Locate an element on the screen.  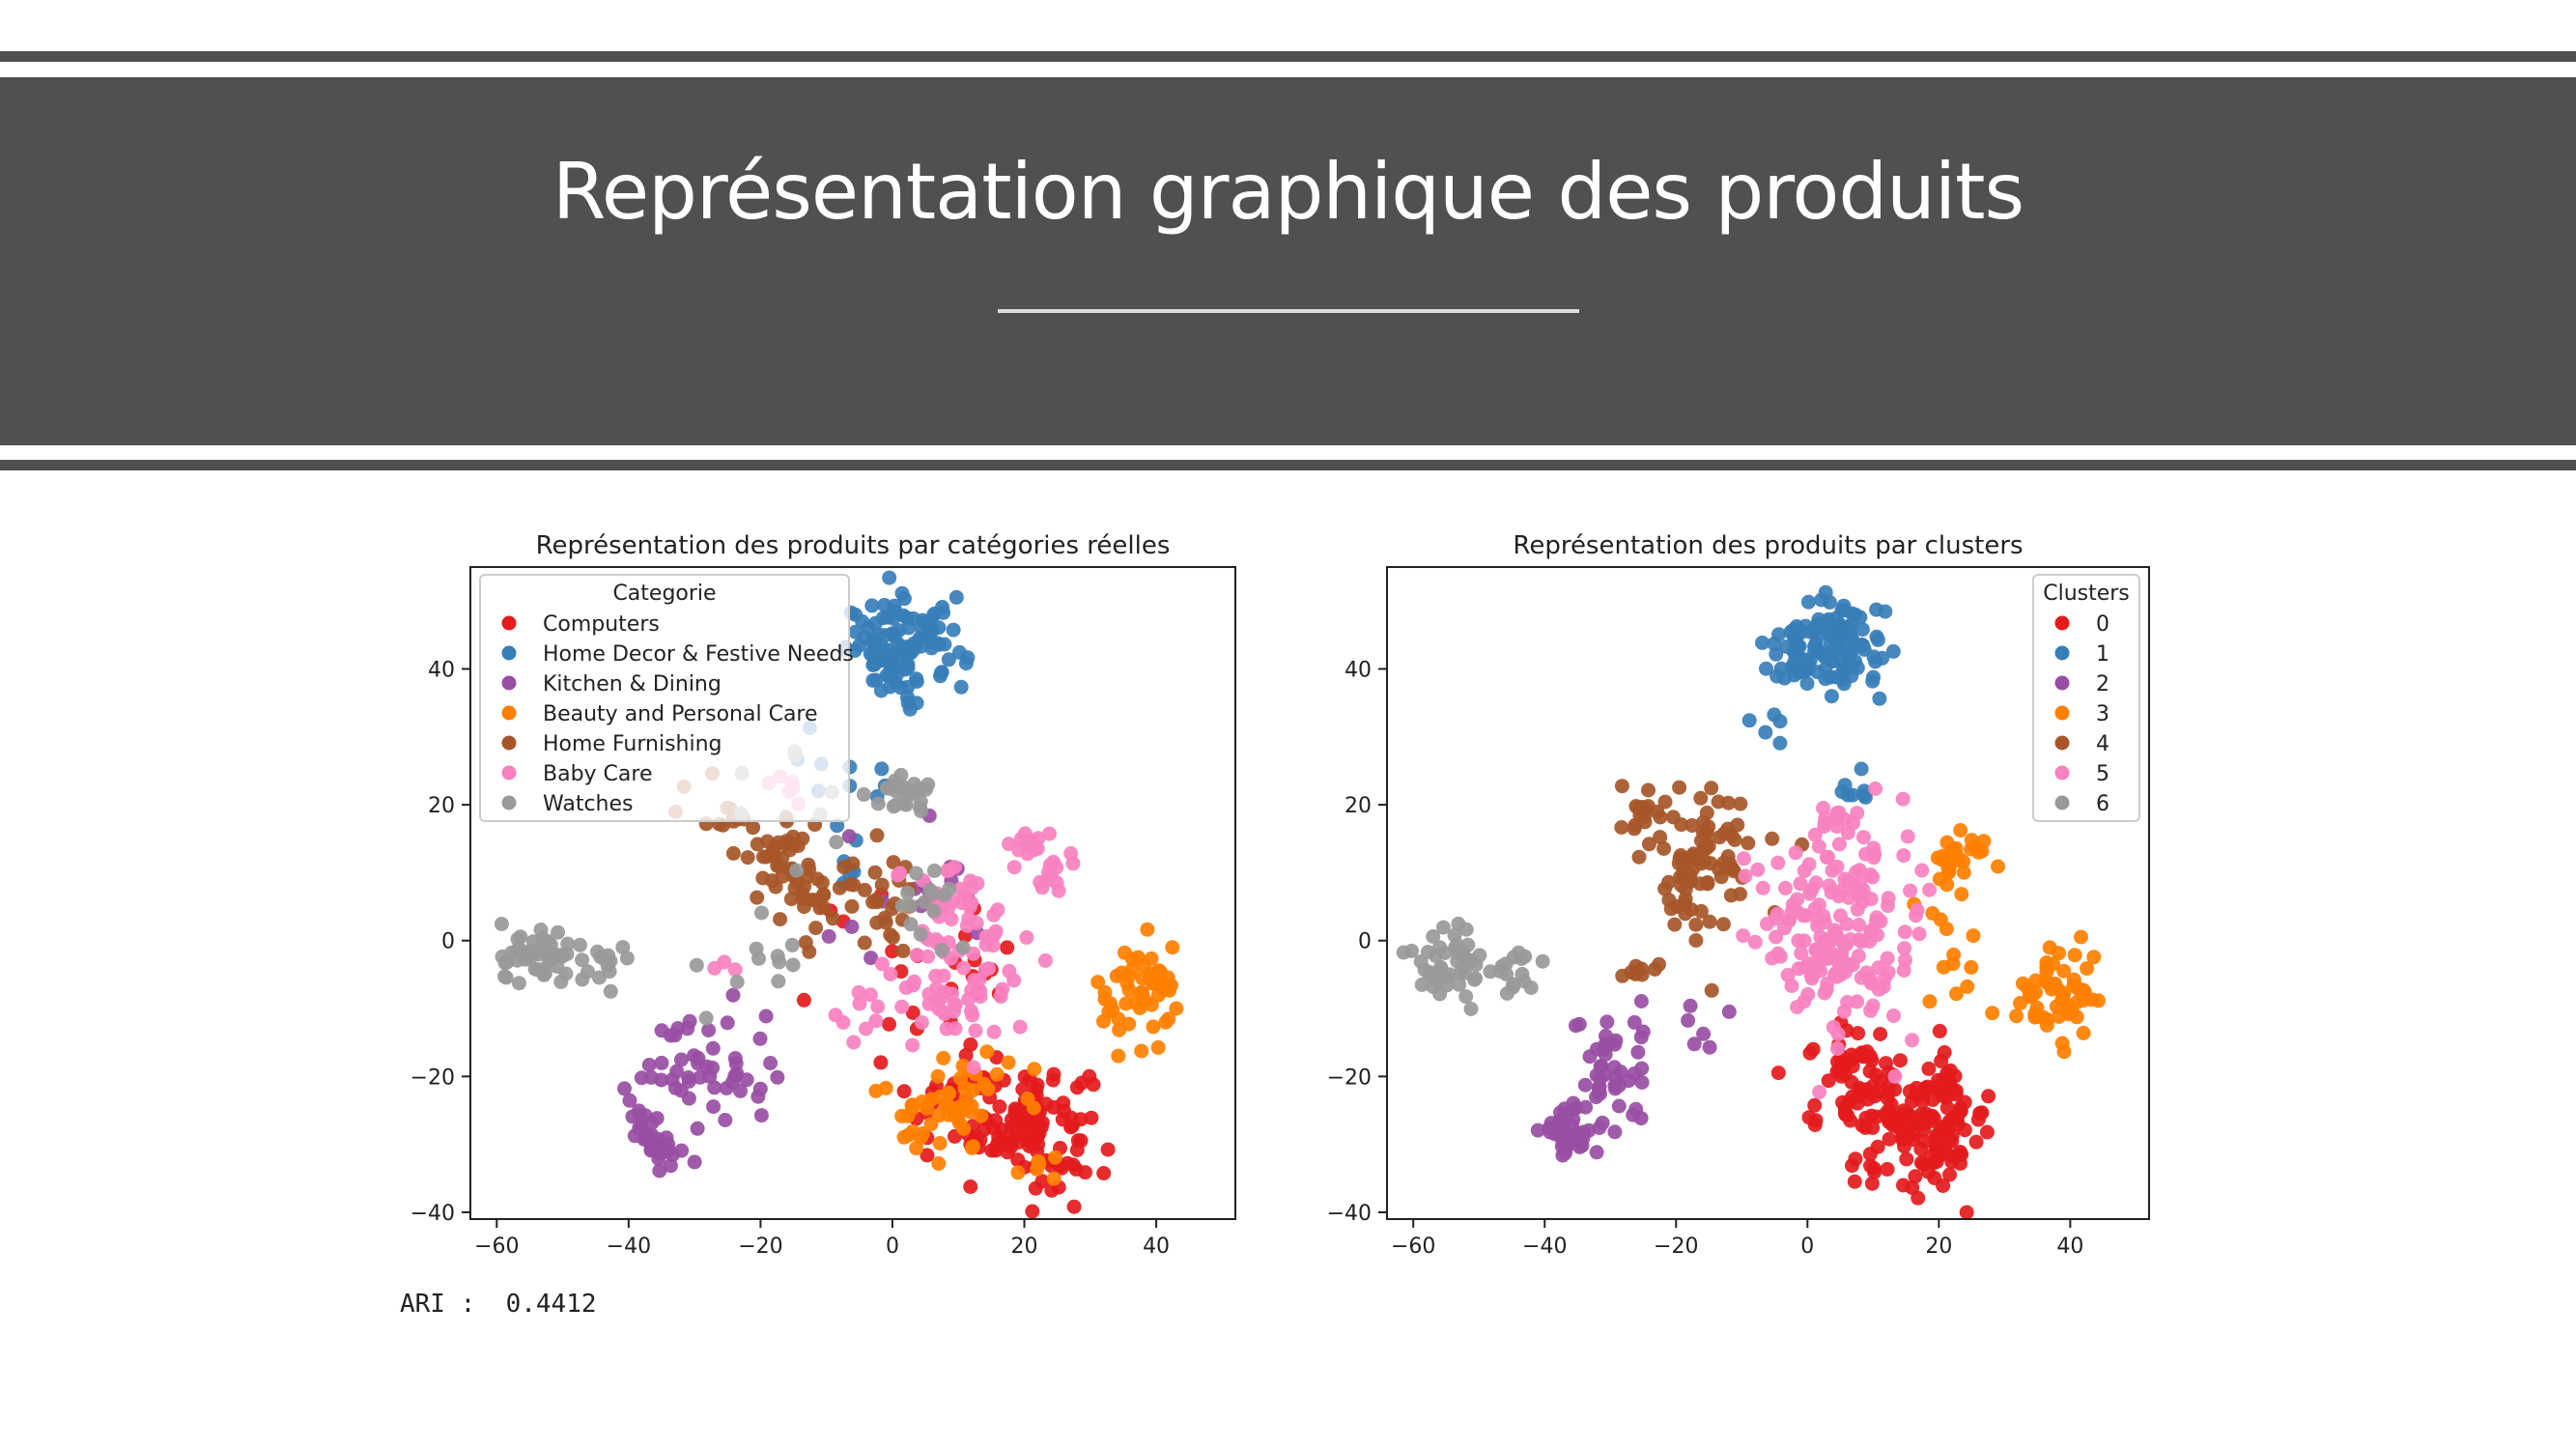
y-tick-label: −40 is located at coordinates (1349, 1214).